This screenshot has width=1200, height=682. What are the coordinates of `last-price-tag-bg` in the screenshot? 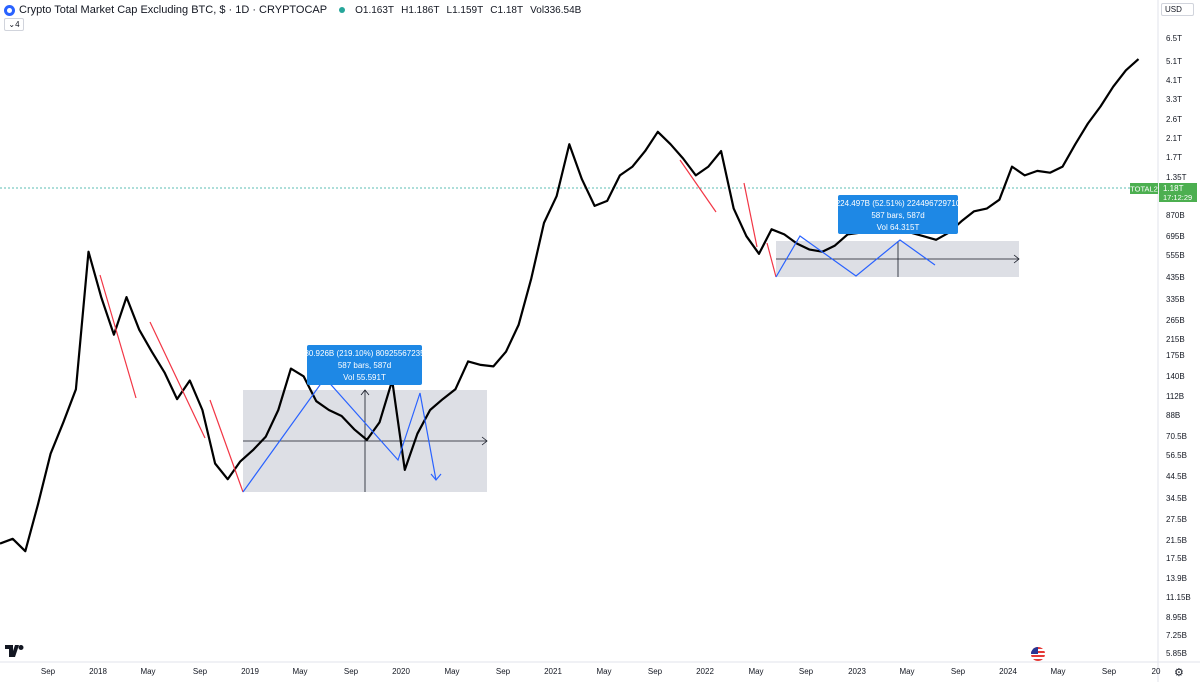 It's located at (1178, 192).